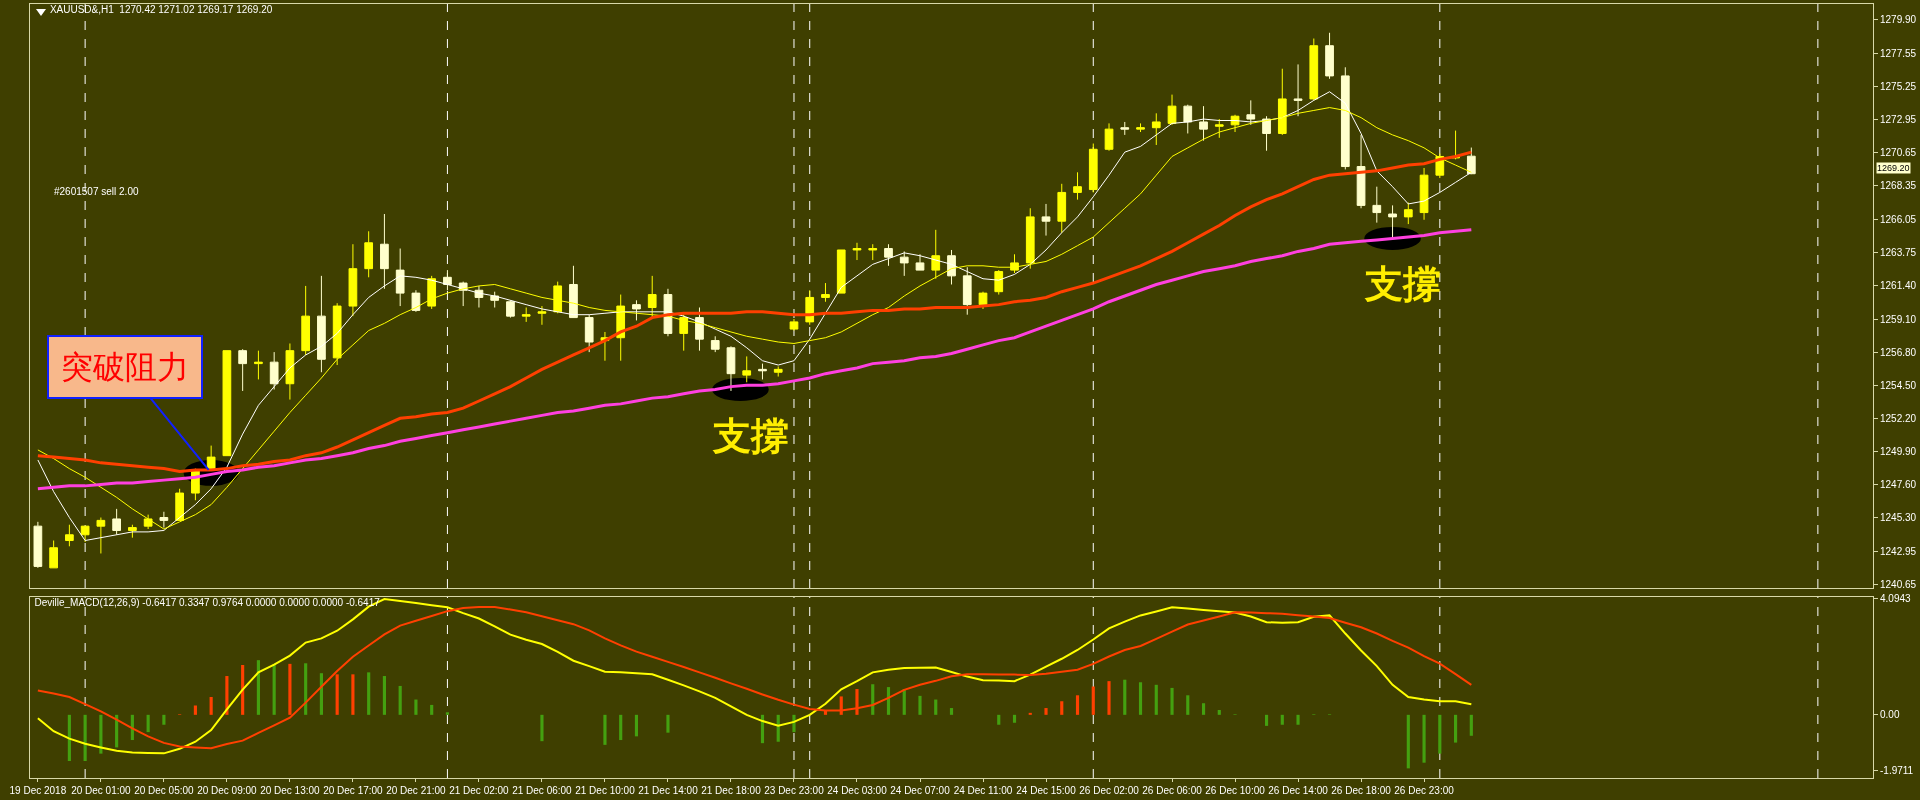 The height and width of the screenshot is (800, 1920). I want to click on x-tick-label: 24 Dec 11:00, so click(983, 790).